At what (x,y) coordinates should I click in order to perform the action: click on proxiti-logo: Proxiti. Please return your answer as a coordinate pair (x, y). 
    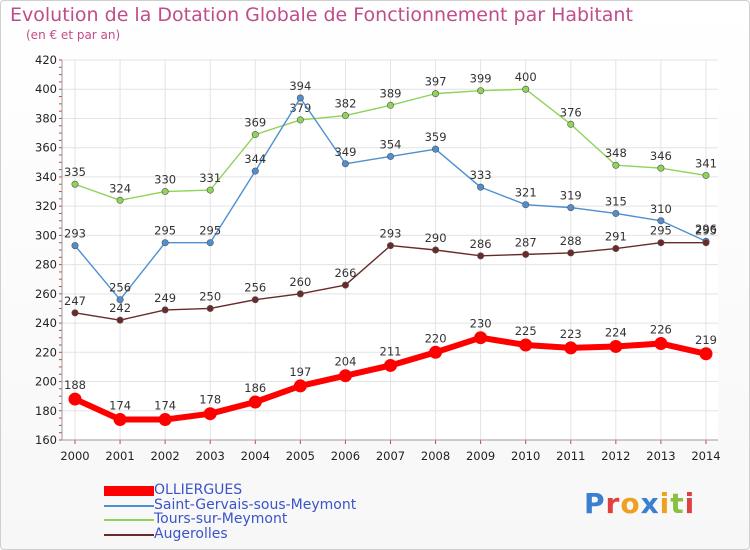
    Looking at the image, I should click on (639, 503).